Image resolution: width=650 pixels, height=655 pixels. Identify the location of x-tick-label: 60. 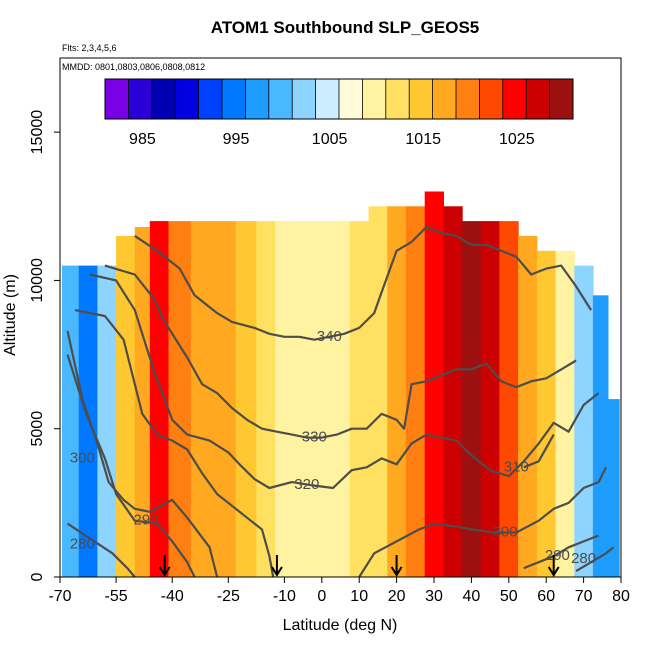
(546, 596).